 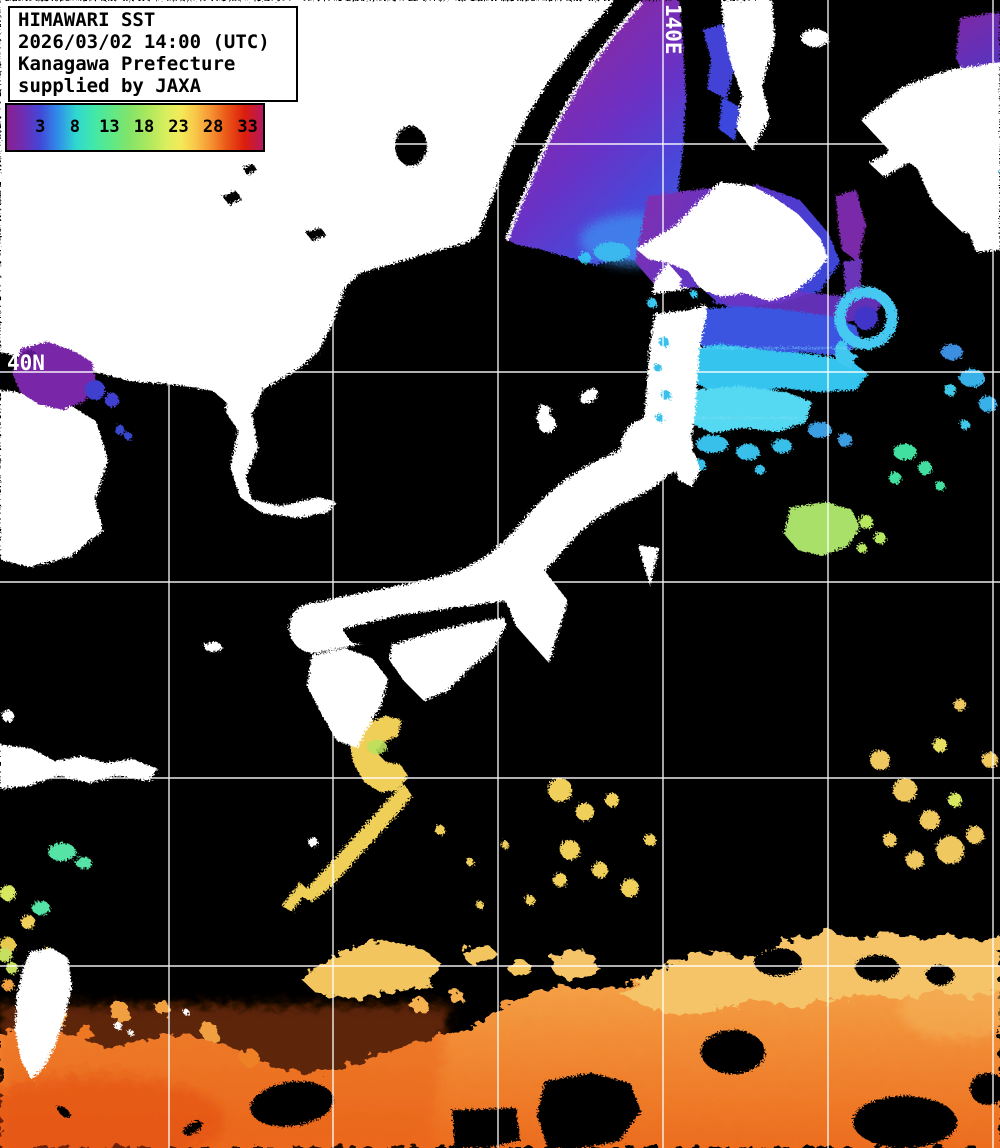 I want to click on island-sakhalin, so click(x=748, y=75).